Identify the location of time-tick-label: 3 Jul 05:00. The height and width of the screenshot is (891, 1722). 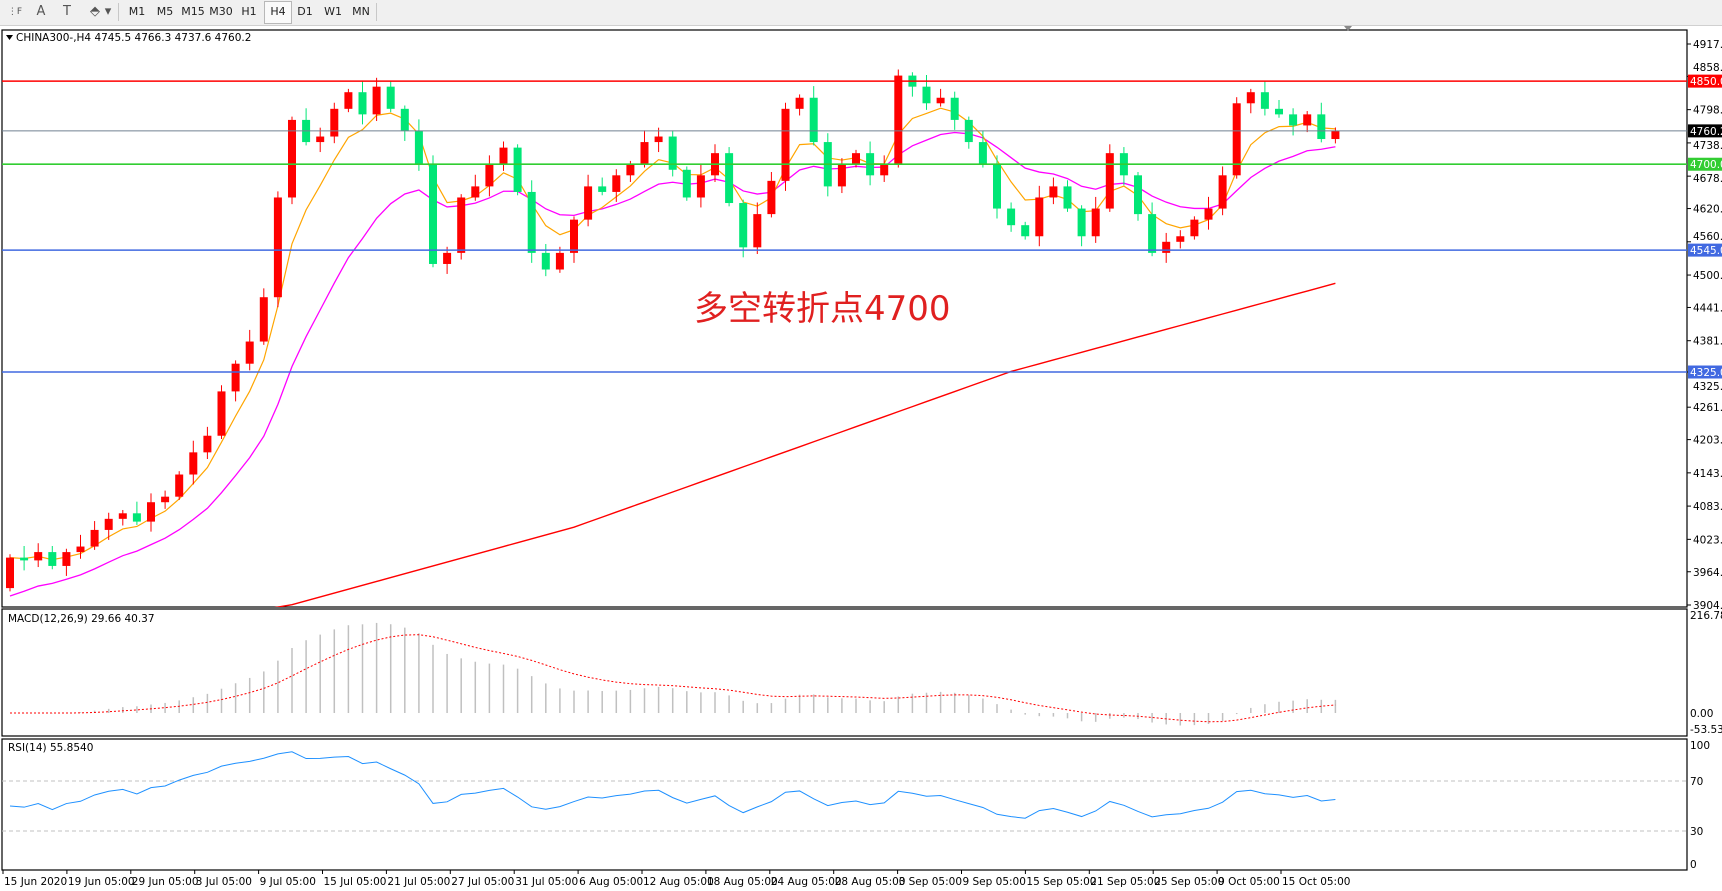
(224, 882).